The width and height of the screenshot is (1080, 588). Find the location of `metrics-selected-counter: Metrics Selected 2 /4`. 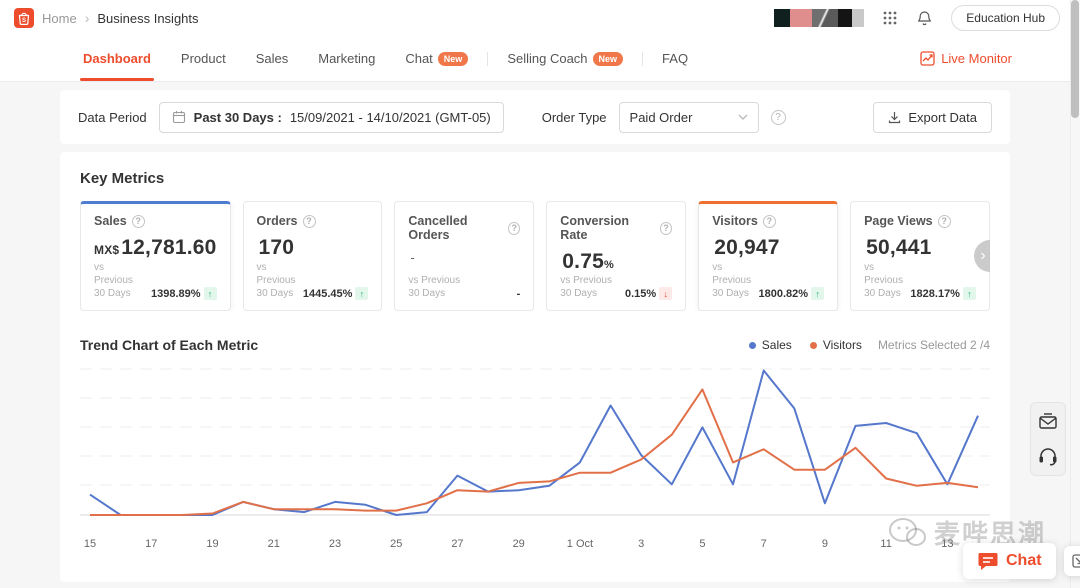

metrics-selected-counter: Metrics Selected 2 /4 is located at coordinates (933, 345).